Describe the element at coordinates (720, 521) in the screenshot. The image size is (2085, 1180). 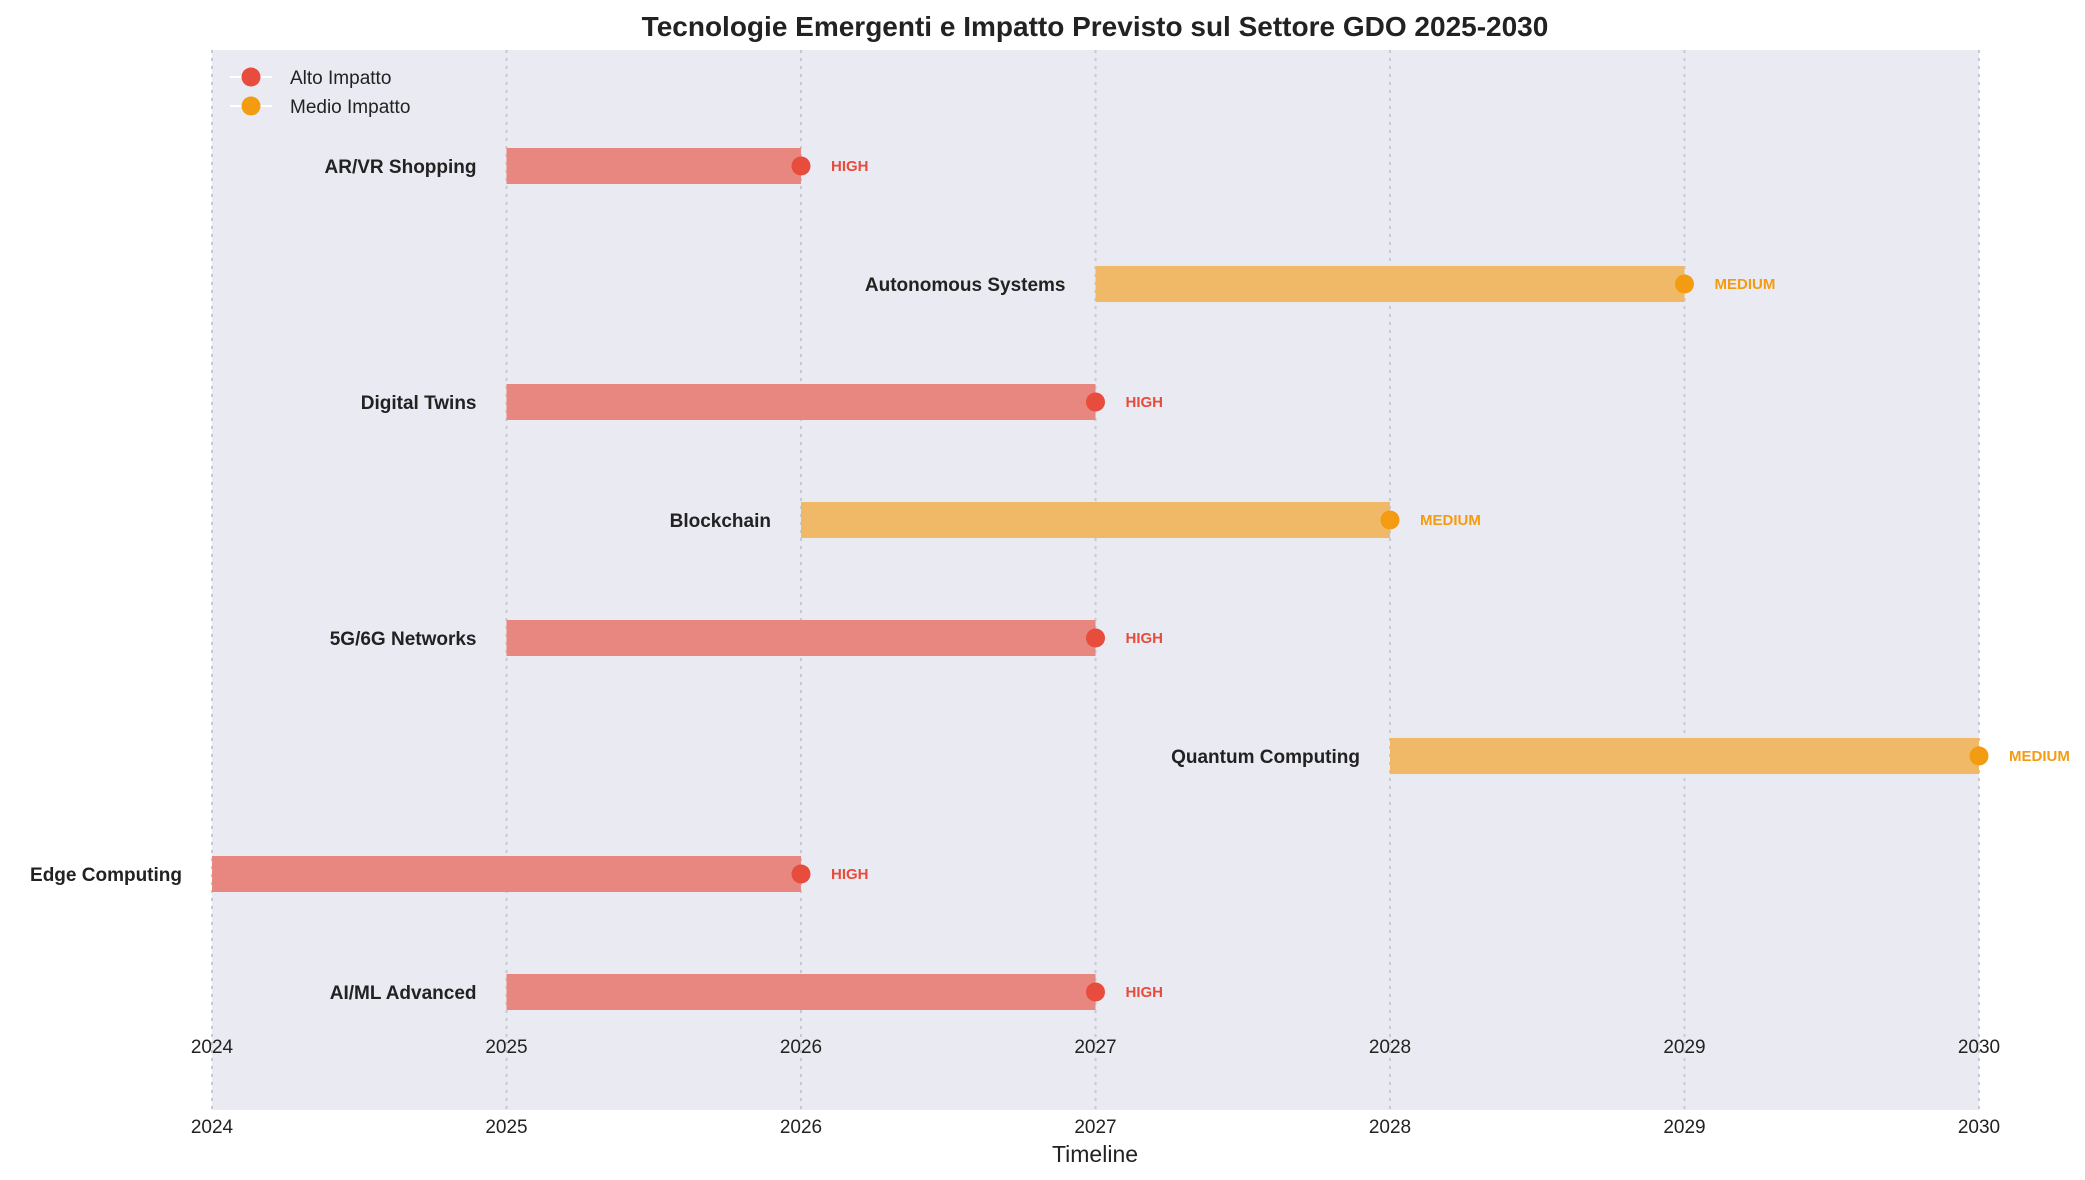
I see `task-name-label: Blockchain` at that location.